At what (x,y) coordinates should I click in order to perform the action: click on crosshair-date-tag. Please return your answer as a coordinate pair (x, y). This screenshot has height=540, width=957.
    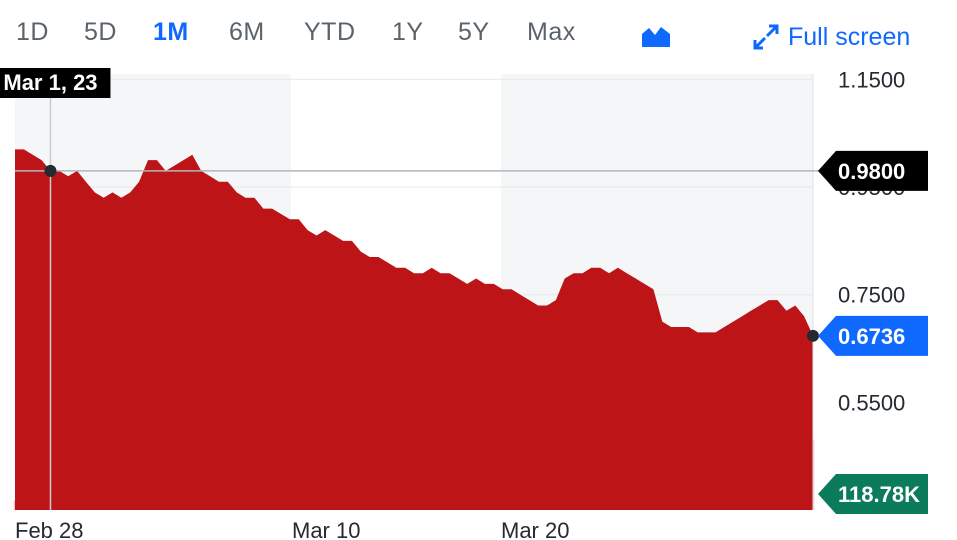
    Looking at the image, I should click on (55, 83).